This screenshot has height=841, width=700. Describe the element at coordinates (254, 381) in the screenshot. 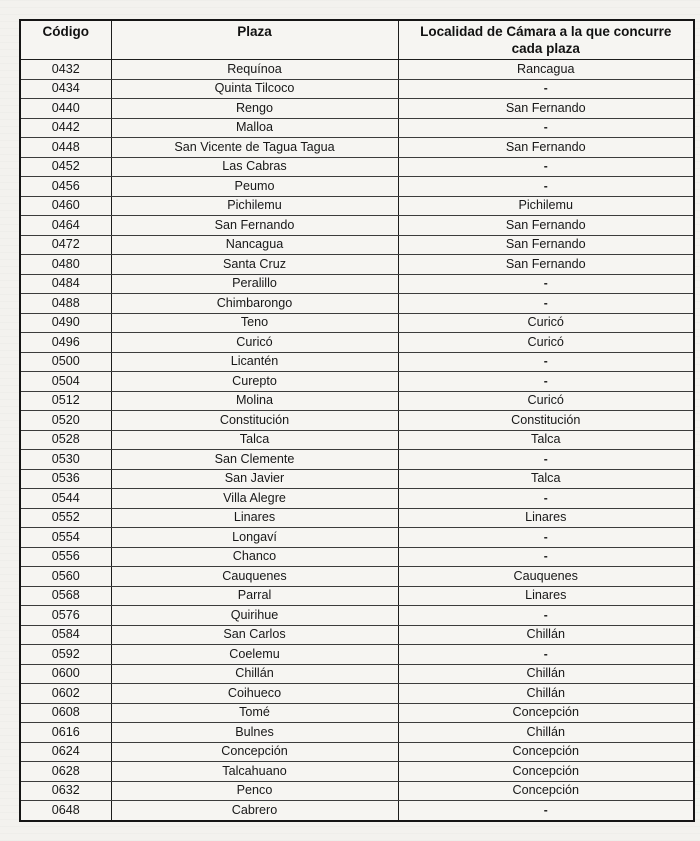

I see `plaza-cell: Curepto` at that location.